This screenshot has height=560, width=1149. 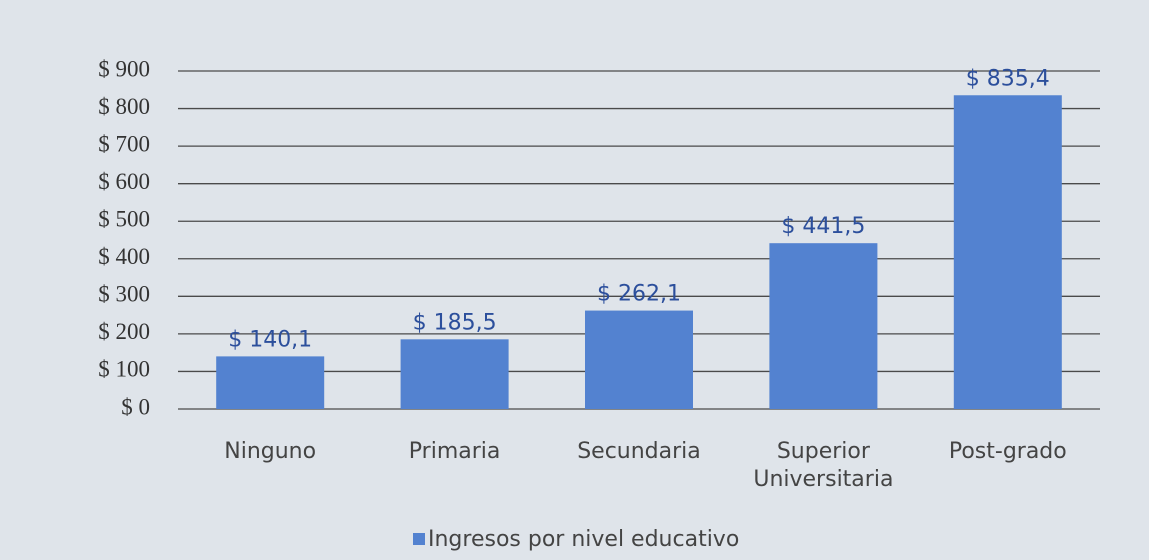 What do you see at coordinates (583, 539) in the screenshot?
I see `legend-label: Ingresos por nivel educativo` at bounding box center [583, 539].